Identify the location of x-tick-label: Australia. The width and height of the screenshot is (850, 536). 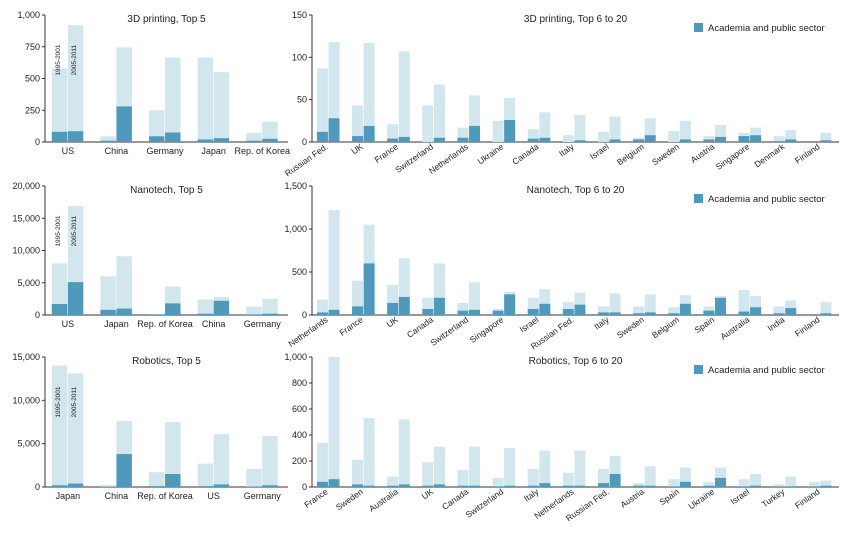
(734, 327).